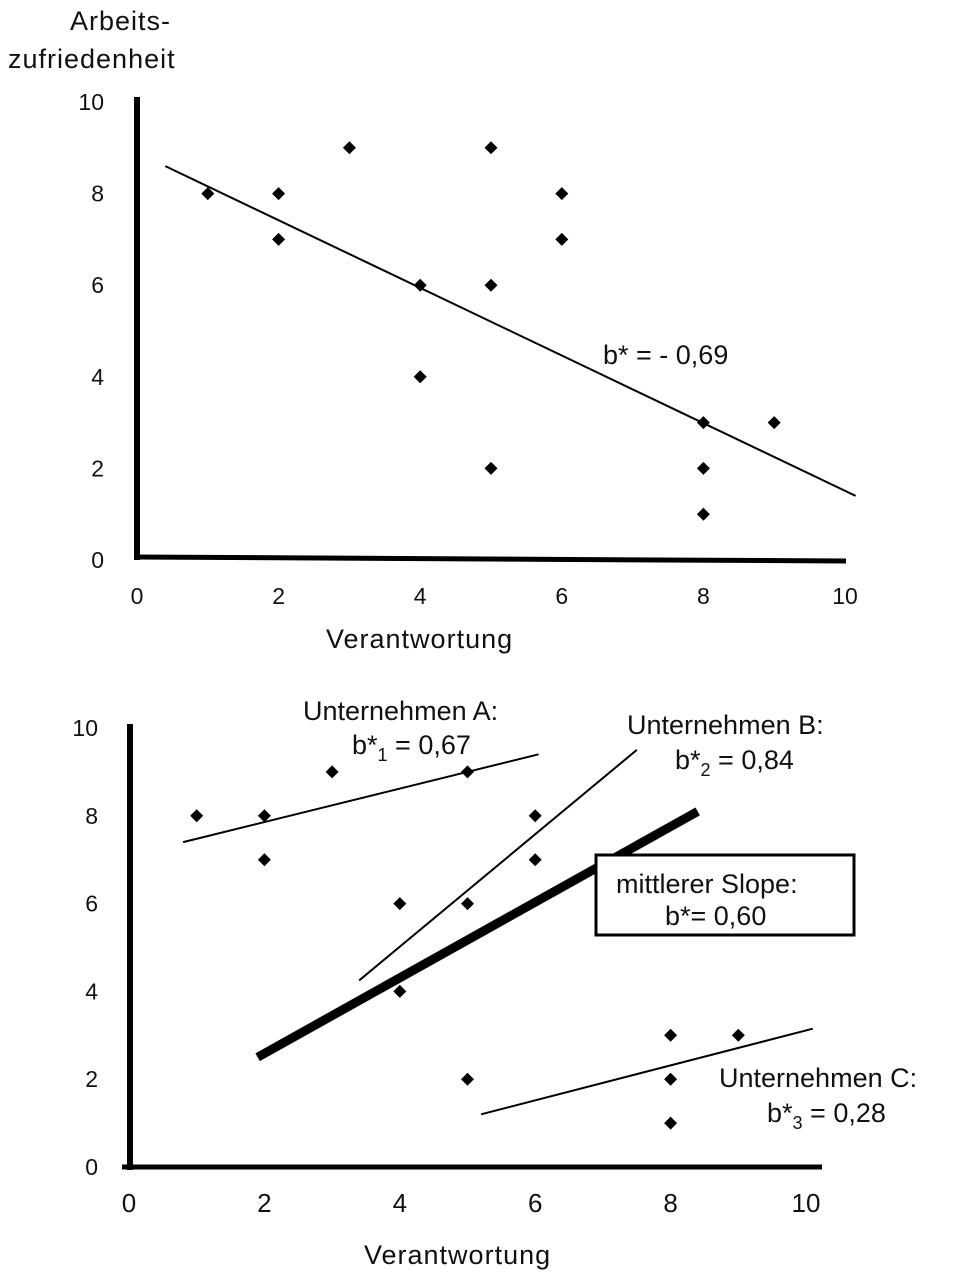  I want to click on mean-slope-box, so click(725, 895).